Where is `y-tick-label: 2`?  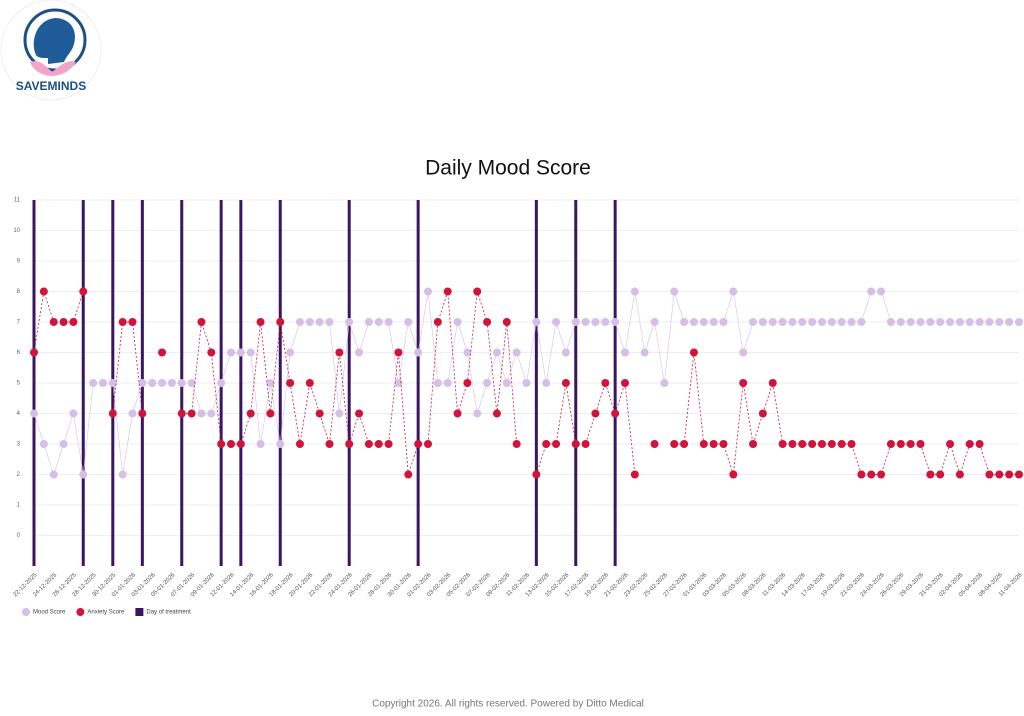
y-tick-label: 2 is located at coordinates (19, 475).